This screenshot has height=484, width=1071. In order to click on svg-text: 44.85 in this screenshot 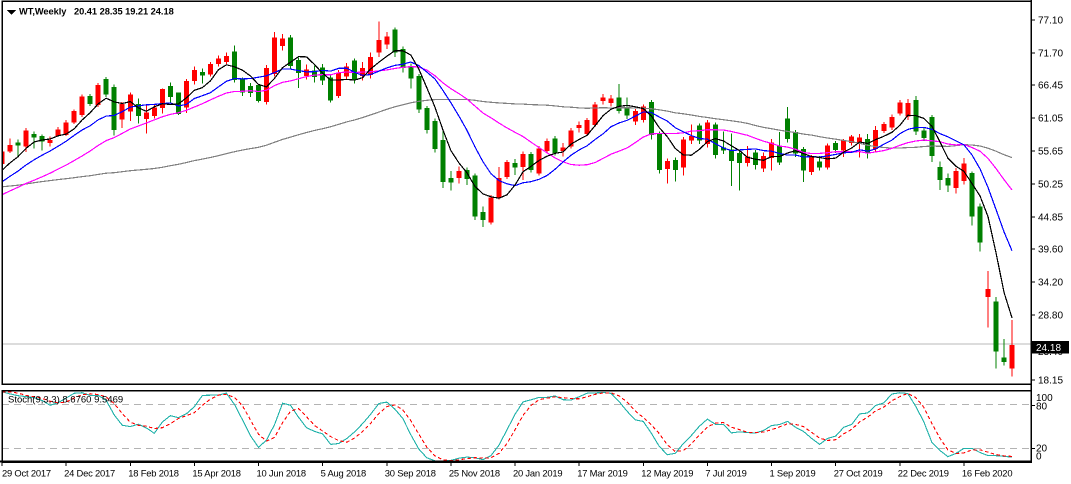, I will do `click(1050, 218)`.